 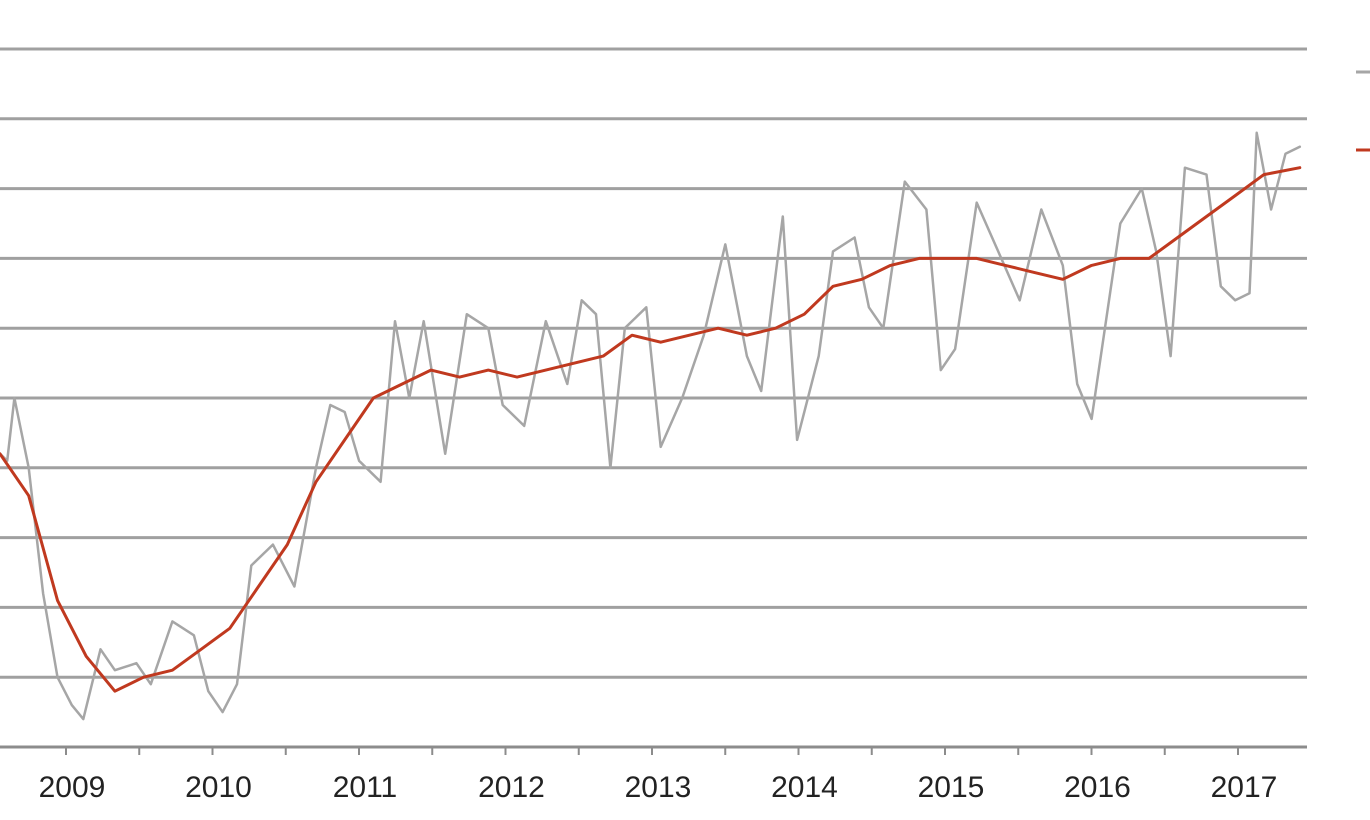 What do you see at coordinates (951, 787) in the screenshot?
I see `x-tick-label: 2015` at bounding box center [951, 787].